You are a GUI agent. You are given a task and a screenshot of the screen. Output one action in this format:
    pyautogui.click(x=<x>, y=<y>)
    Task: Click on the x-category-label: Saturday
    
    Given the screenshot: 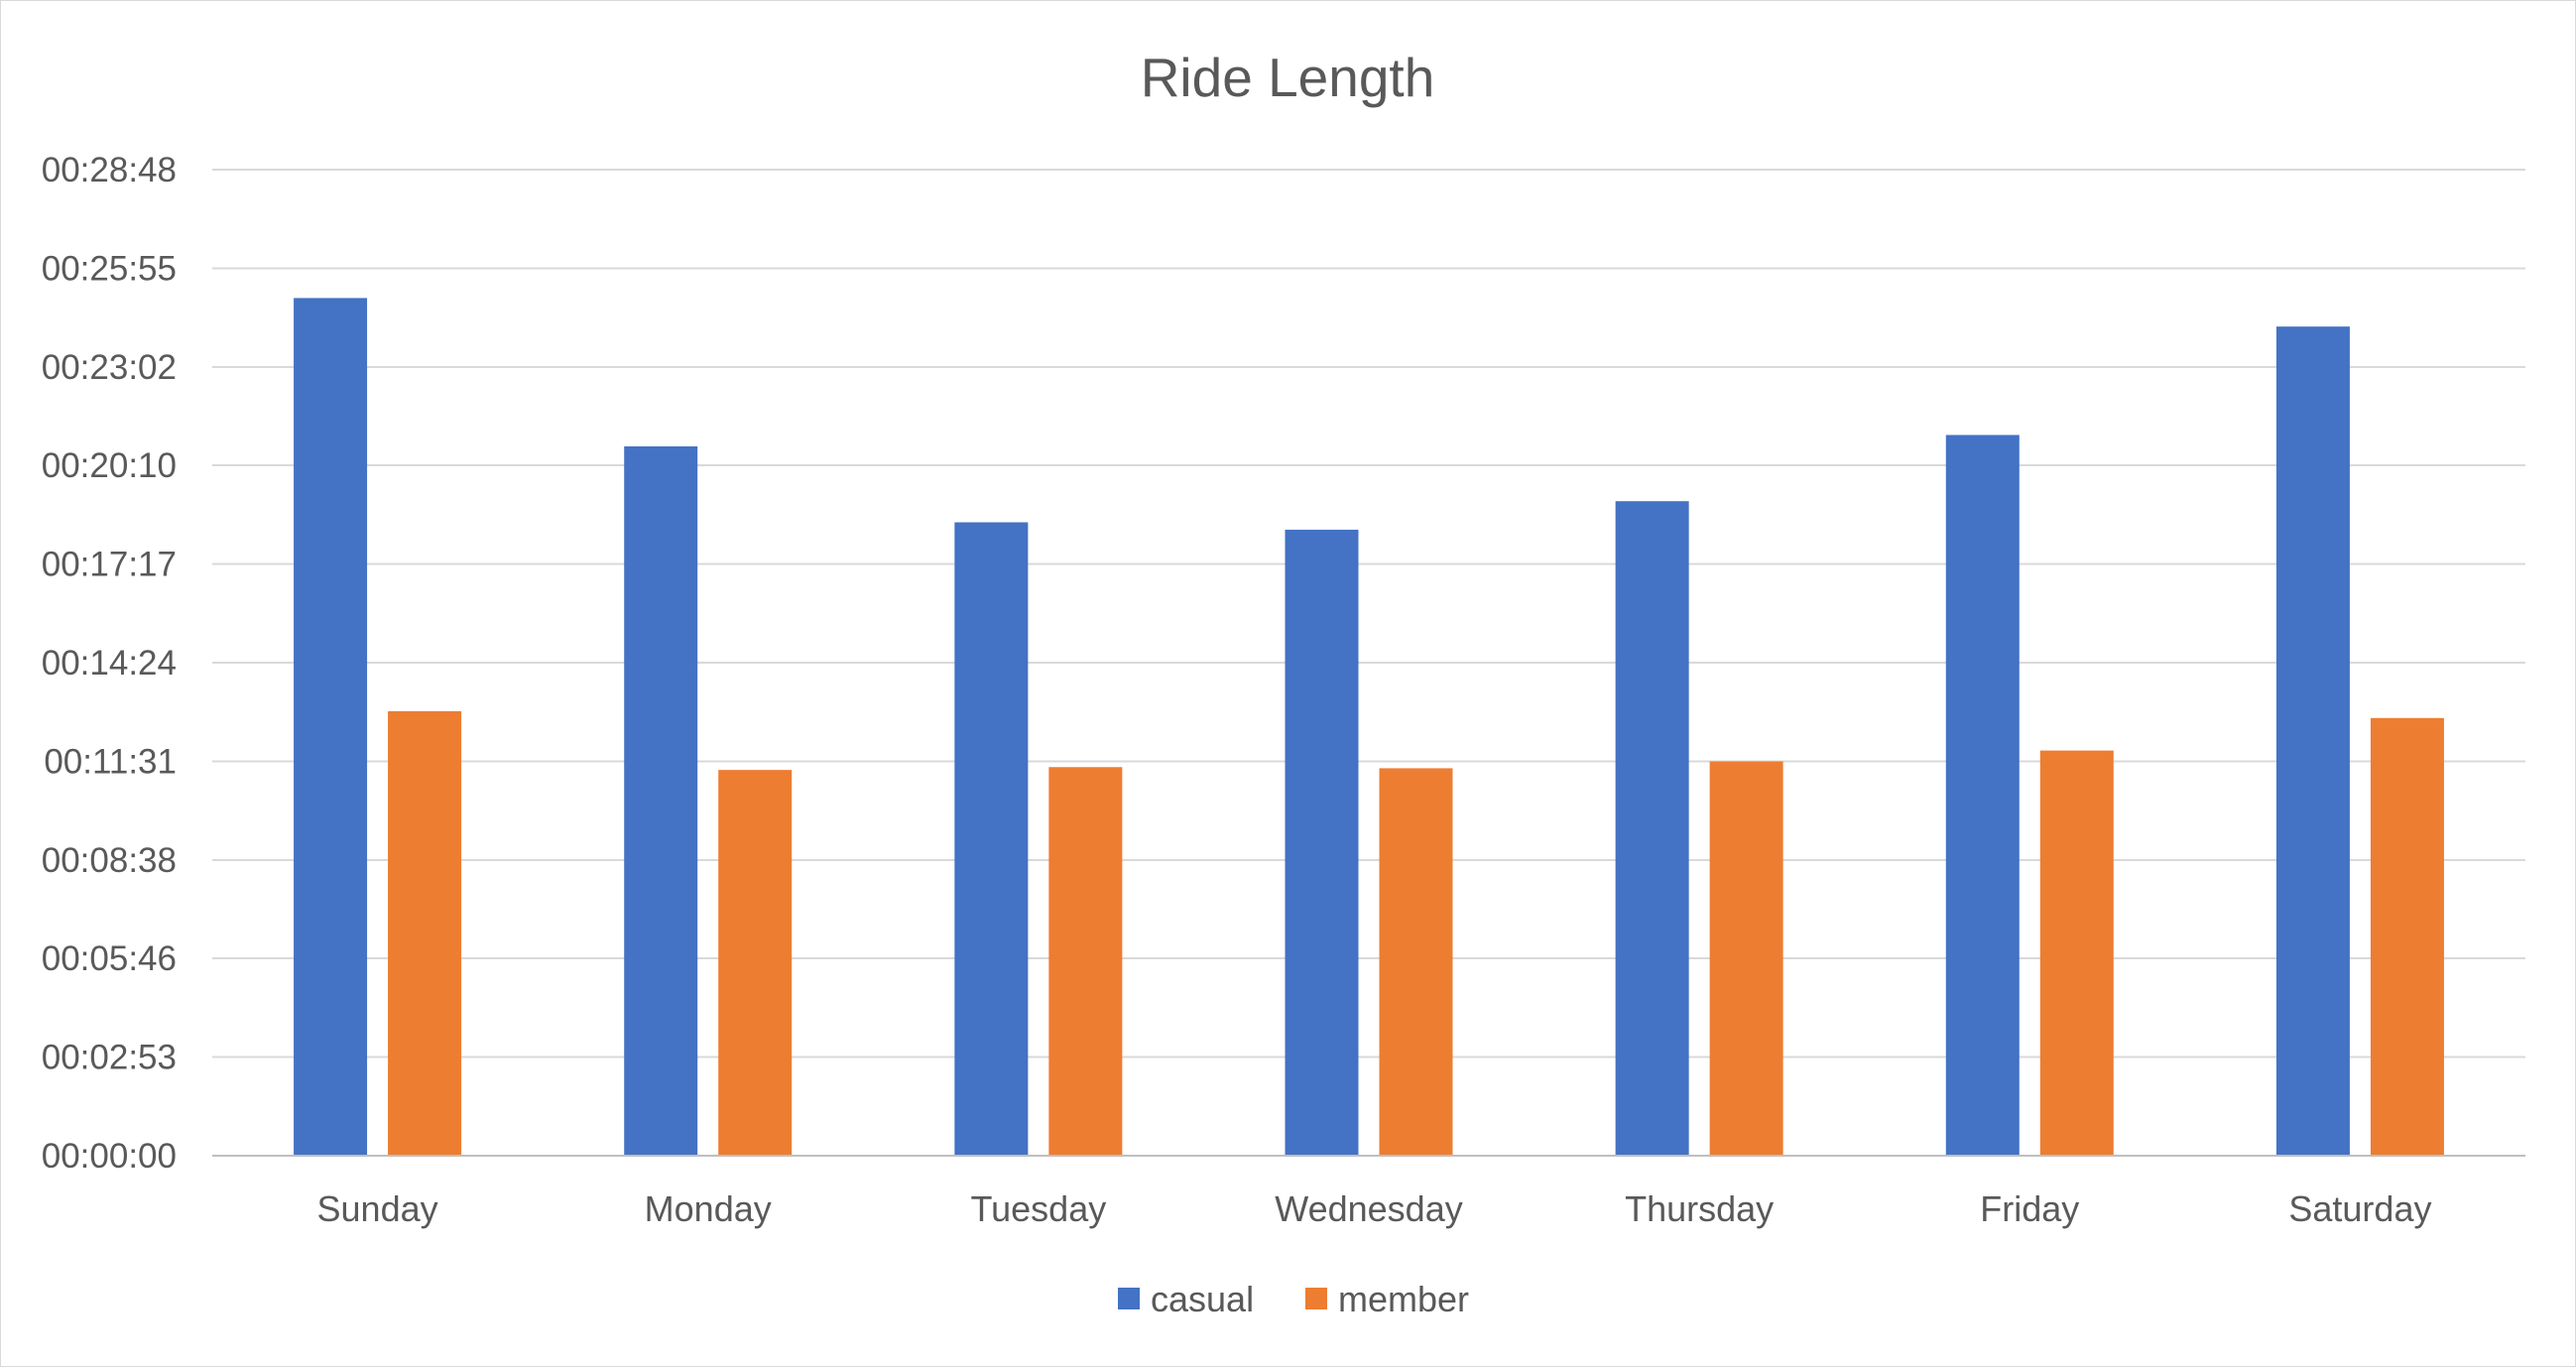 What is the action you would take?
    pyautogui.click(x=2359, y=1208)
    